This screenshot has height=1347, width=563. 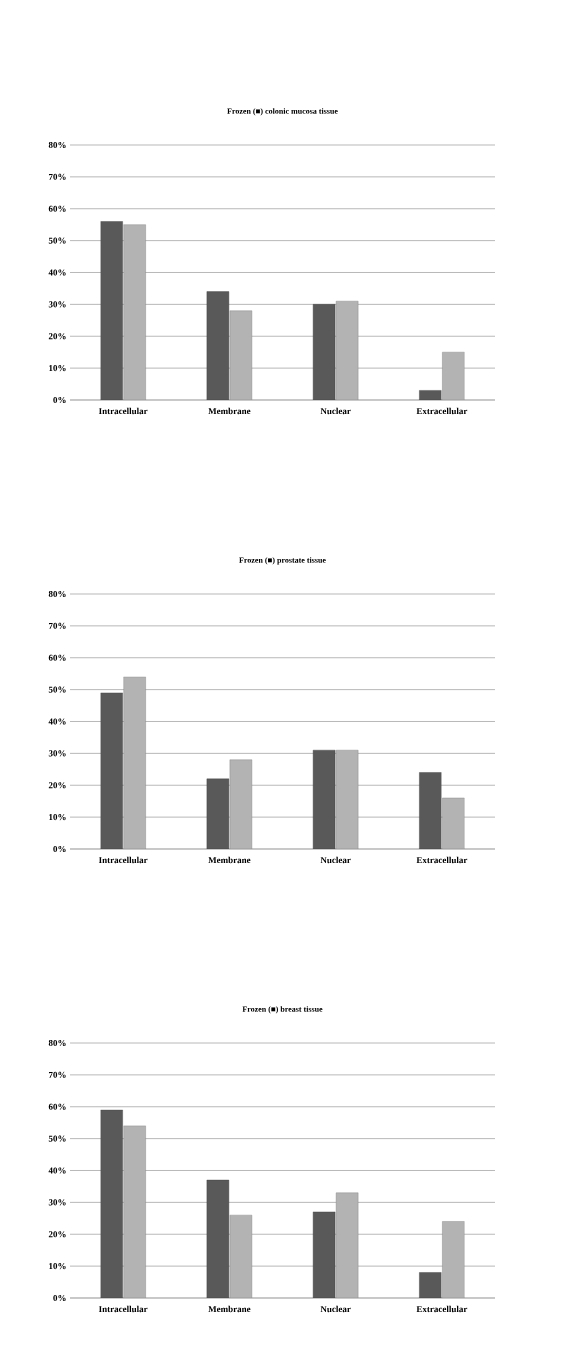 What do you see at coordinates (282, 561) in the screenshot?
I see `chart-title: Frozen (■) prostate tissue` at bounding box center [282, 561].